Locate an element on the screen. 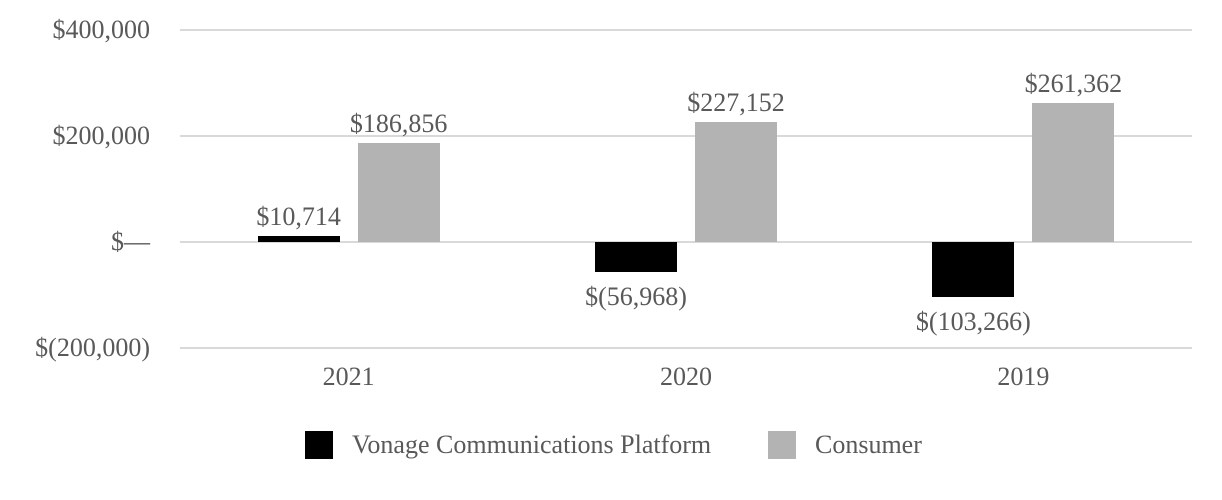 This screenshot has width=1222, height=500. legend-item-vonage-communications-platform: Vonage Communications Platform is located at coordinates (508, 444).